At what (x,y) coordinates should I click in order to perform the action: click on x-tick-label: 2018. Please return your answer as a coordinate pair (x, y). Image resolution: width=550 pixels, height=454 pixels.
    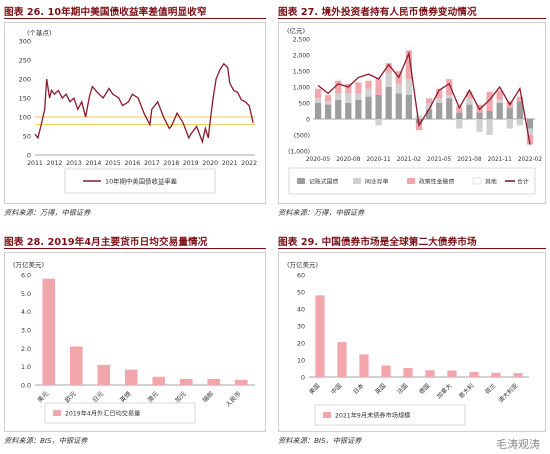
    Looking at the image, I should click on (171, 163).